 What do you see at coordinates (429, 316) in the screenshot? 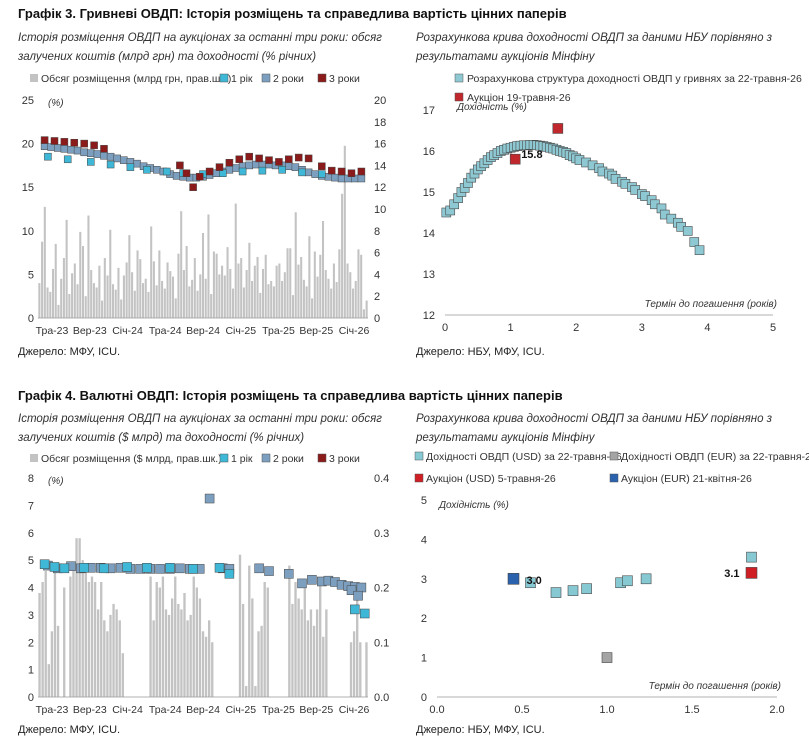
I see `uah-curve-y-tick: 12` at bounding box center [429, 316].